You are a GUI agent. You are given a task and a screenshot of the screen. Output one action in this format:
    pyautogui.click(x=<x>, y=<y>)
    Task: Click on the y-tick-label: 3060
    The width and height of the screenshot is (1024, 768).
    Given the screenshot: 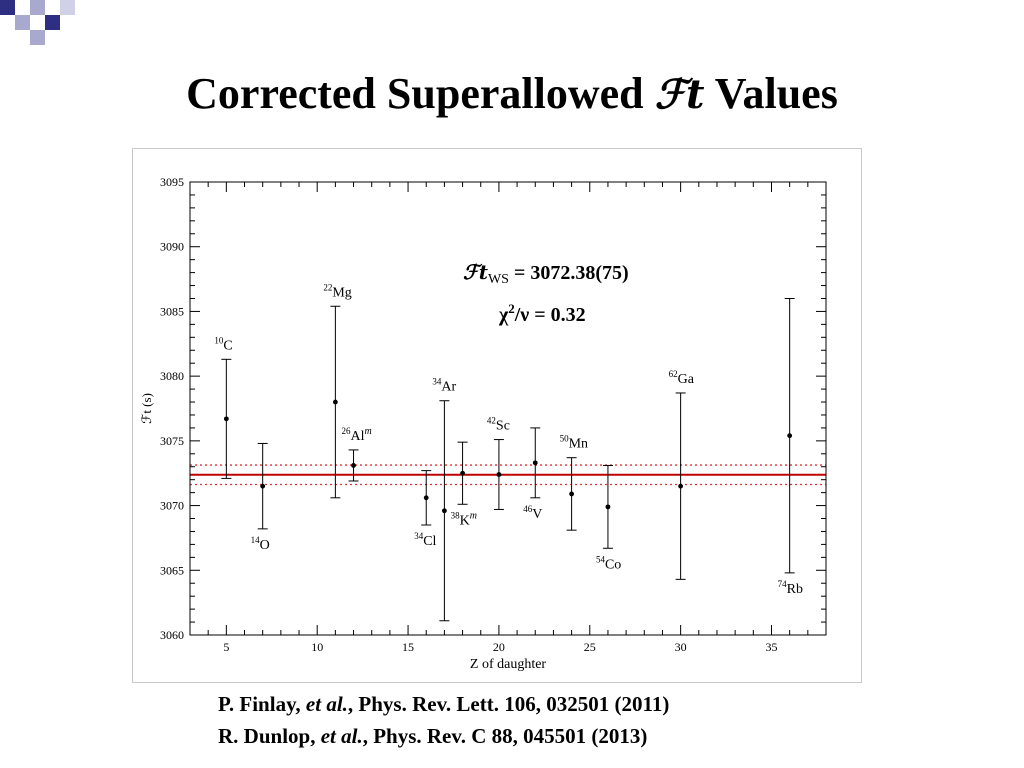 What is the action you would take?
    pyautogui.click(x=172, y=635)
    